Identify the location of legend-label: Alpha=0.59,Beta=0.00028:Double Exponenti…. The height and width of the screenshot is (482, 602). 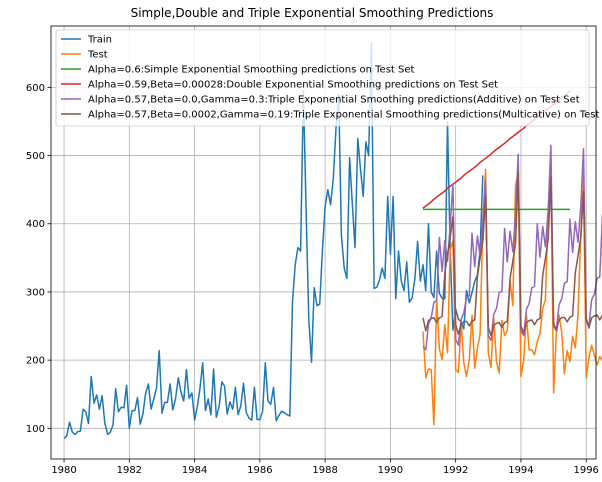
(293, 85).